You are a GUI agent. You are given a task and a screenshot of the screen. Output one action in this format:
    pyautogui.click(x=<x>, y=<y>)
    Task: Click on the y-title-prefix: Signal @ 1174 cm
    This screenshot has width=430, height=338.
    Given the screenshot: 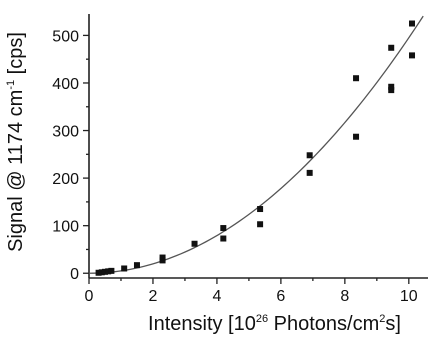 What is the action you would take?
    pyautogui.click(x=16, y=171)
    